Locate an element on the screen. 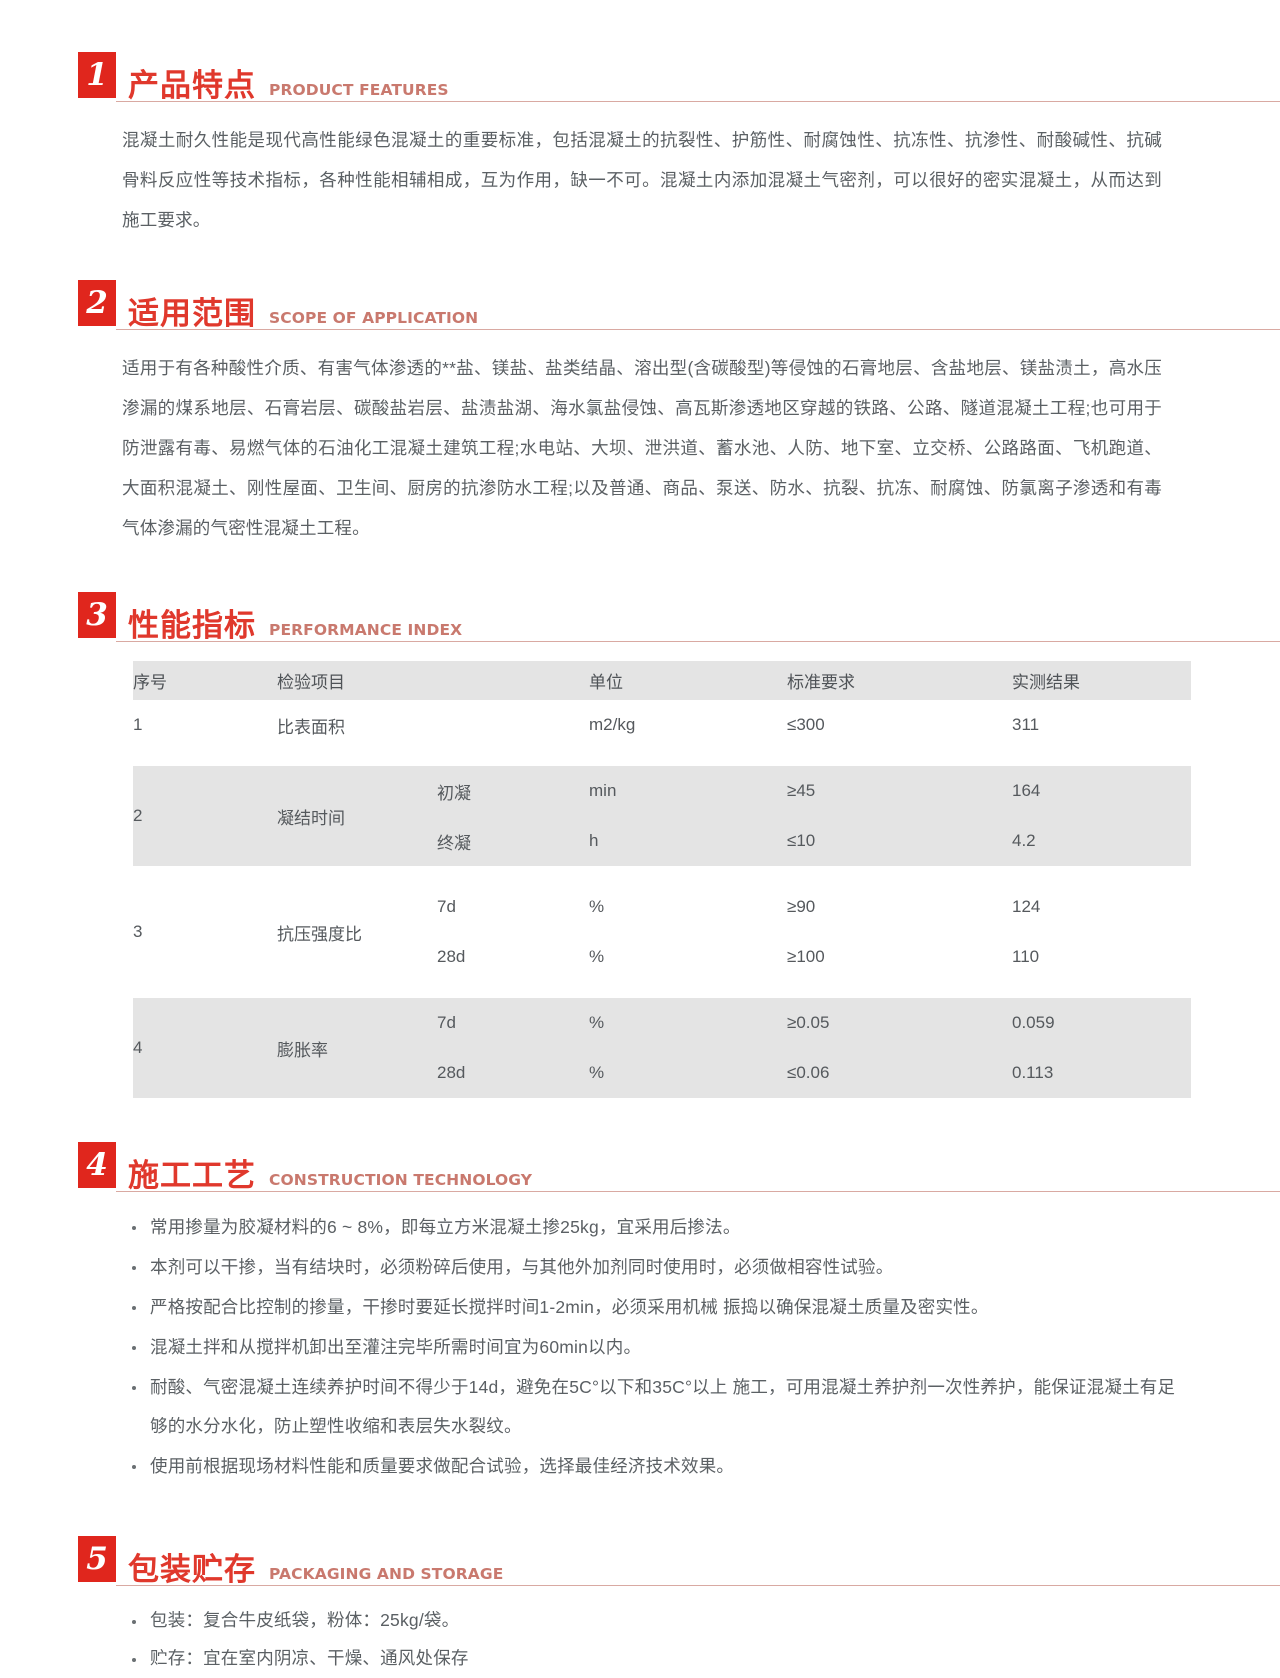 This screenshot has height=1678, width=1280. section-title-cn: 施工工艺 is located at coordinates (192, 1176).